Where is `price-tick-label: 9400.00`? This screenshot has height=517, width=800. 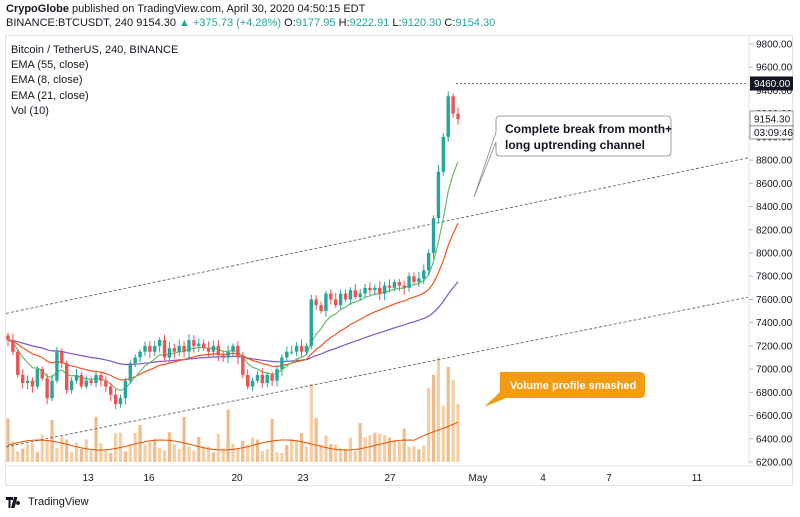
price-tick-label: 9400.00 is located at coordinates (774, 91).